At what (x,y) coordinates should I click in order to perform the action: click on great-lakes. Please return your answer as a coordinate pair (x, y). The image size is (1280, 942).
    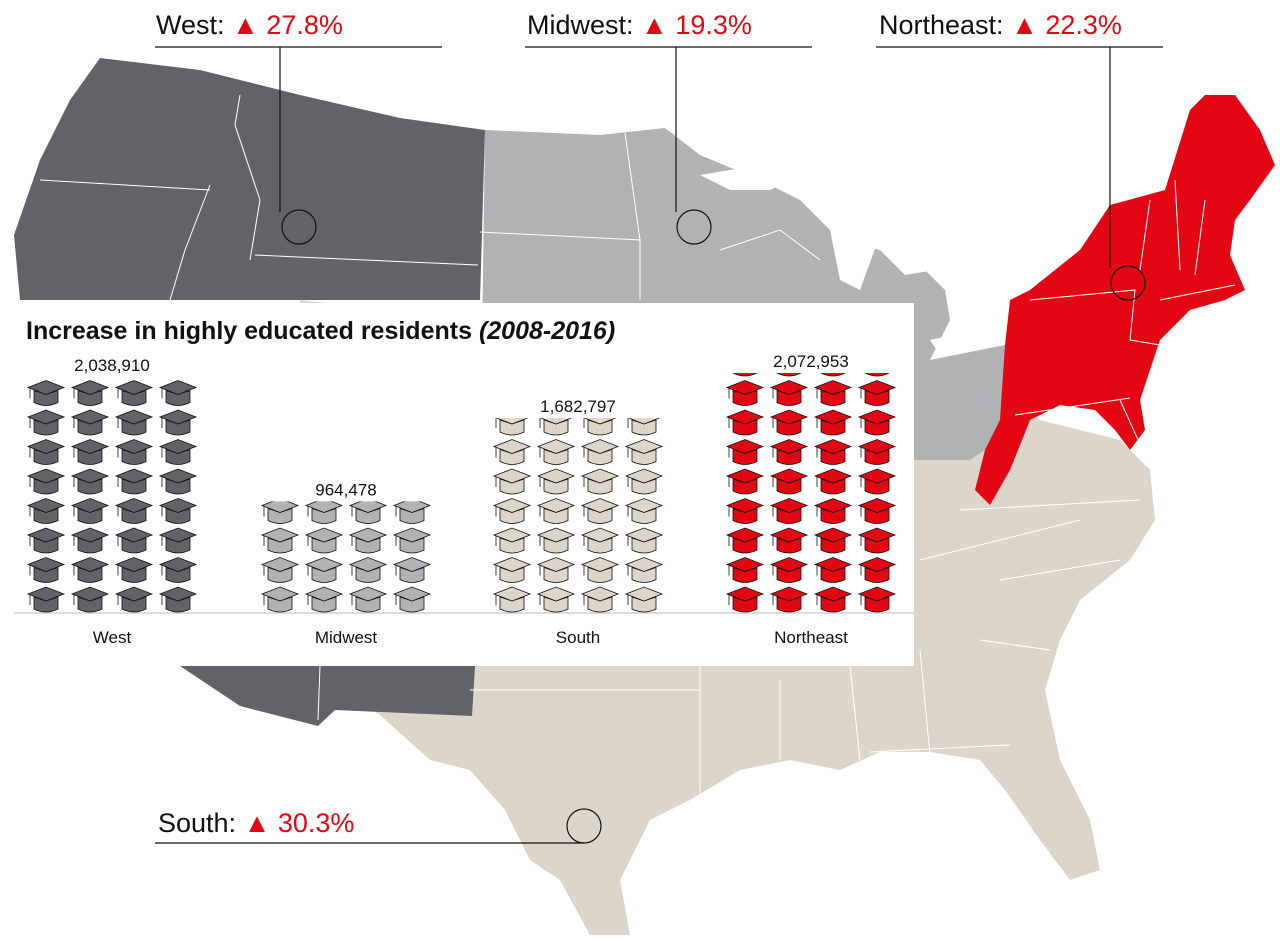
    Looking at the image, I should click on (845, 260).